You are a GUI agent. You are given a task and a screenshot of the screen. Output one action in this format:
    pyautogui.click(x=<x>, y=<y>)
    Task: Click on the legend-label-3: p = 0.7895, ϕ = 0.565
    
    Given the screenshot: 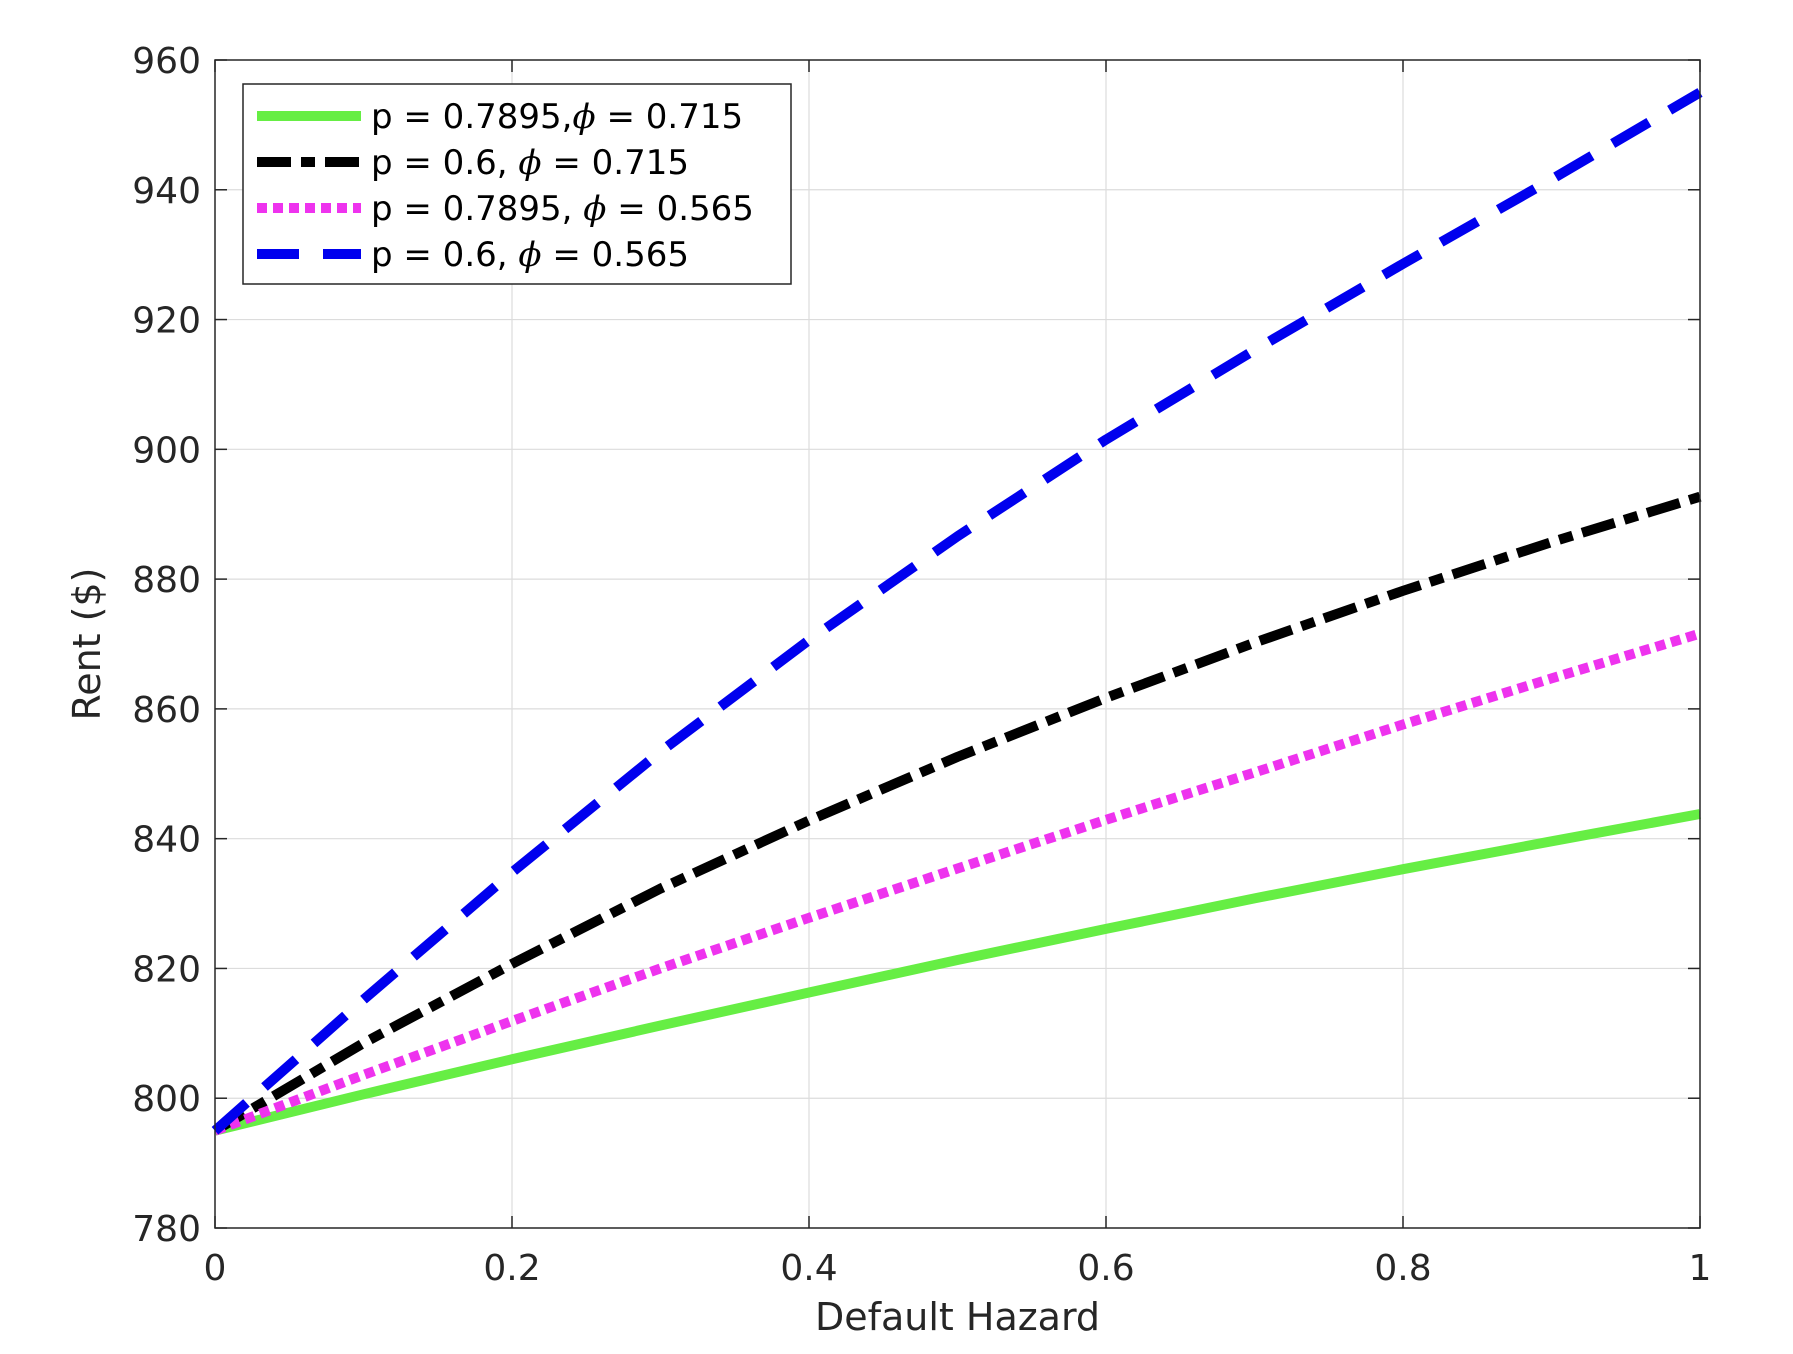 What is the action you would take?
    pyautogui.click(x=562, y=209)
    